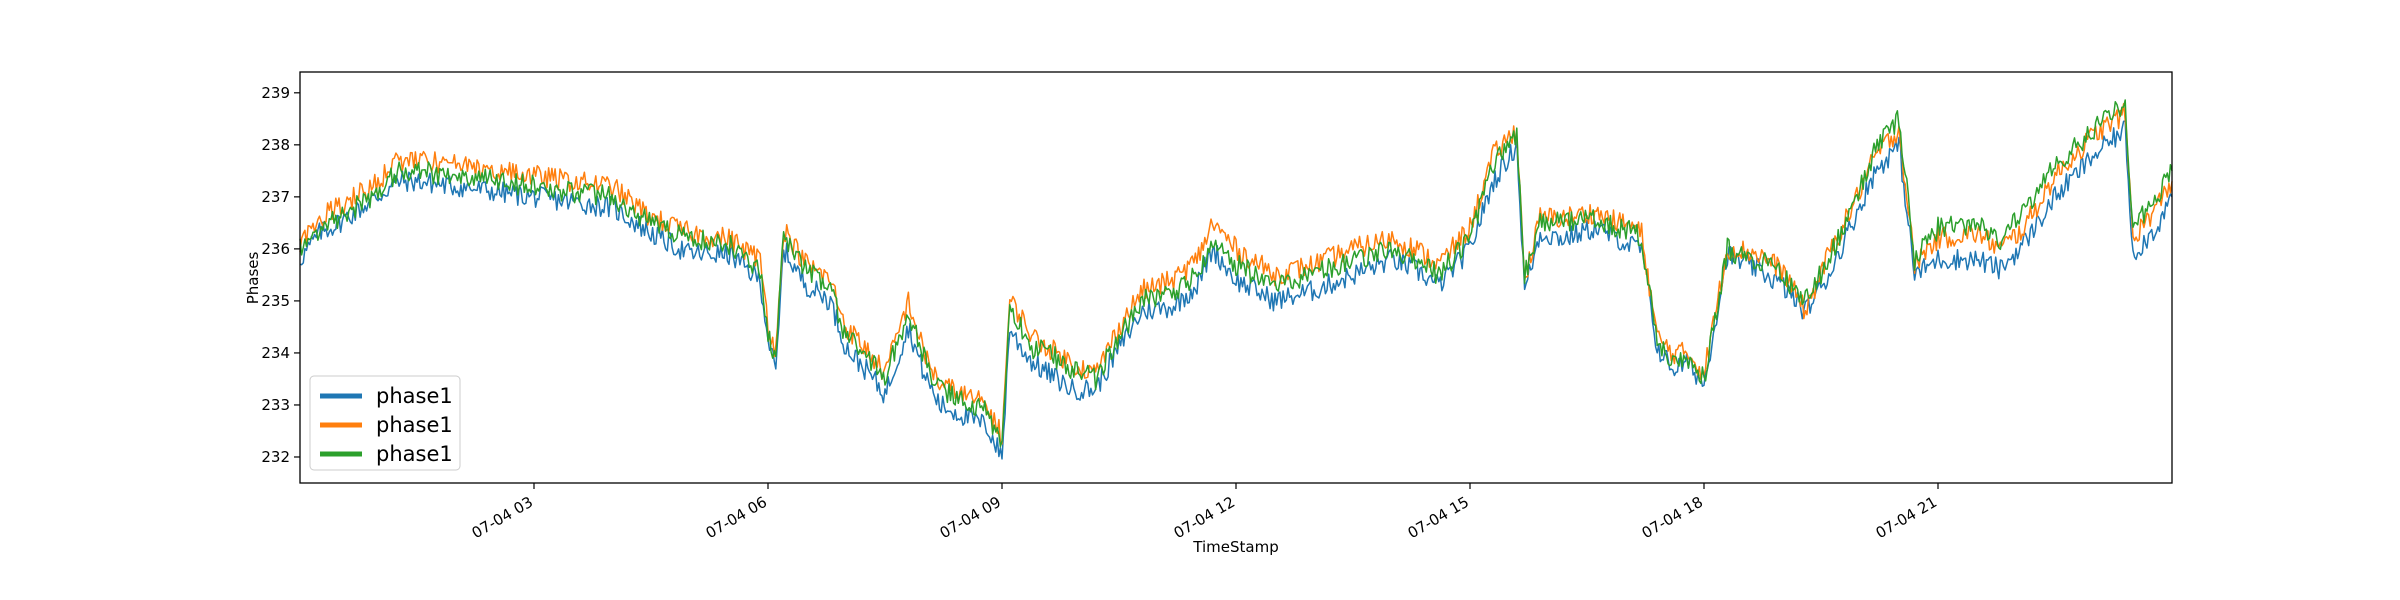 Image resolution: width=2400 pixels, height=600 pixels. Describe the element at coordinates (1438, 517) in the screenshot. I see `x-tick-label: 07-04 15` at that location.